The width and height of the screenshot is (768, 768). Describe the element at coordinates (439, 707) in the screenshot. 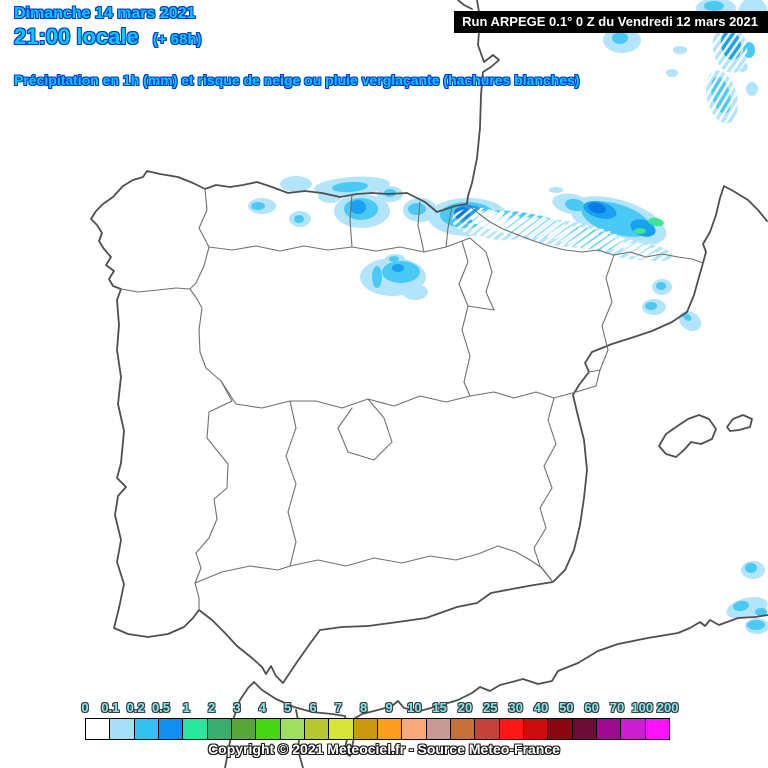

I see `legend-tick-label: 15` at that location.